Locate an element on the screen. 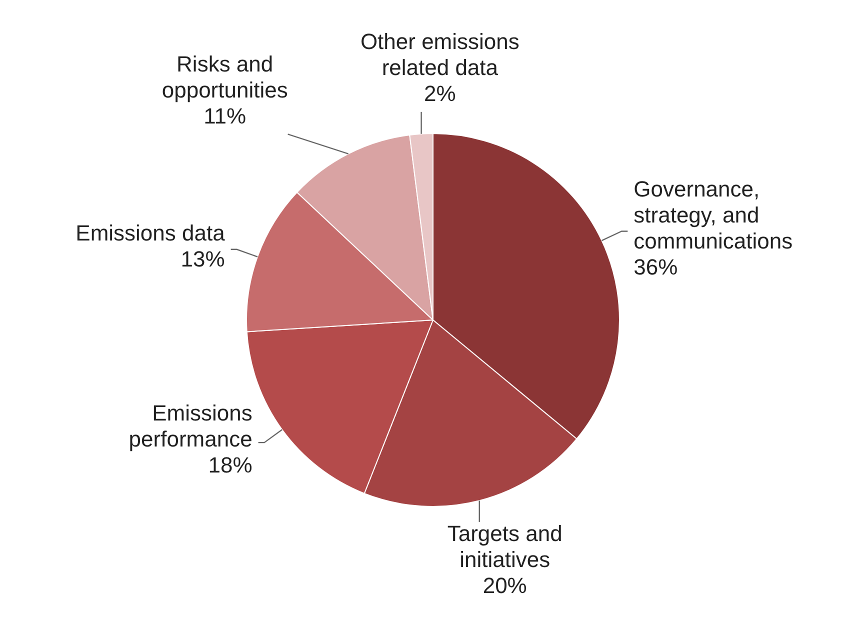  slice-label: Targets and initiatives is located at coordinates (504, 546).